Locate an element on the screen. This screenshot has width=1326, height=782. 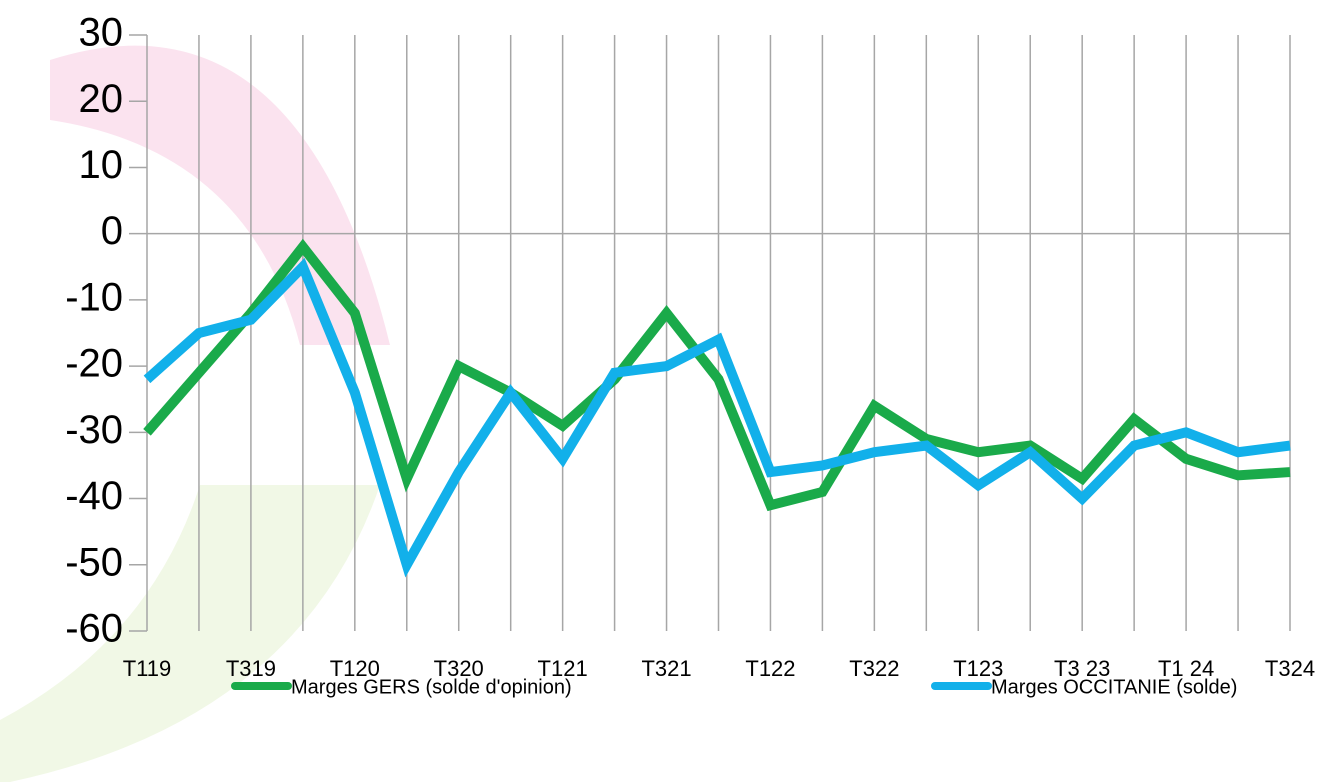
x-tick-label: T3 23 is located at coordinates (1082, 668).